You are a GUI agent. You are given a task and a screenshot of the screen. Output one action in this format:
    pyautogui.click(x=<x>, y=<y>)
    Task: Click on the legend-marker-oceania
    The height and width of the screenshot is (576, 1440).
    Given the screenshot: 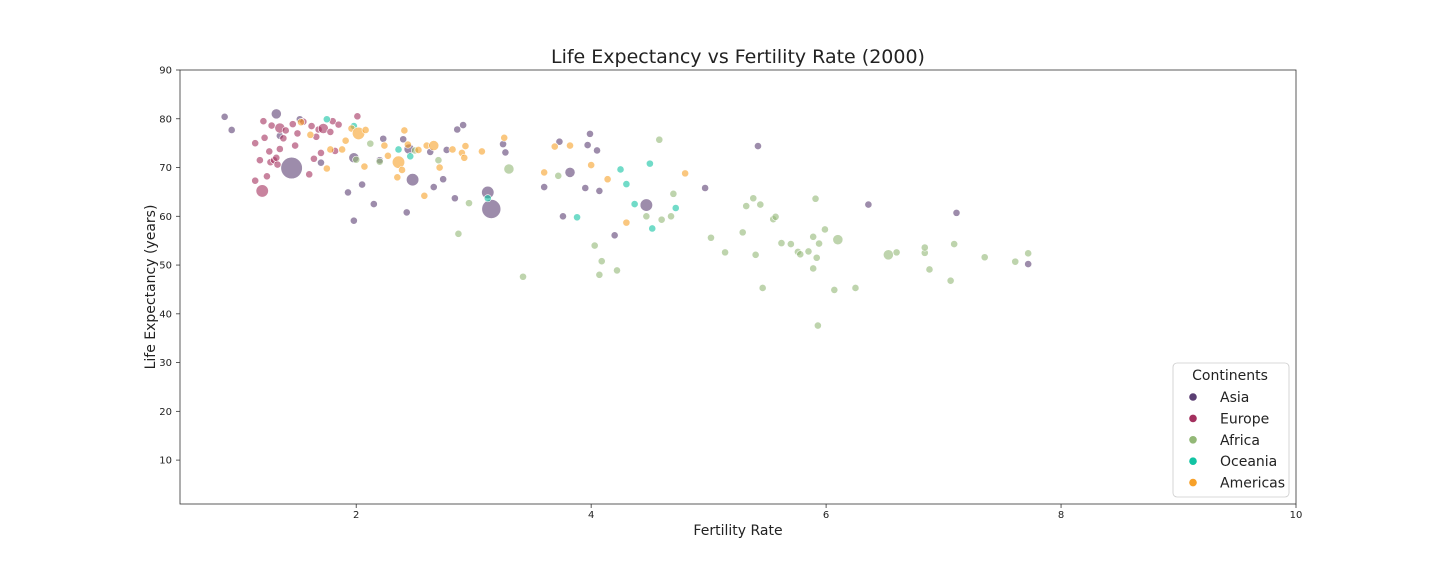 What is the action you would take?
    pyautogui.click(x=1193, y=461)
    